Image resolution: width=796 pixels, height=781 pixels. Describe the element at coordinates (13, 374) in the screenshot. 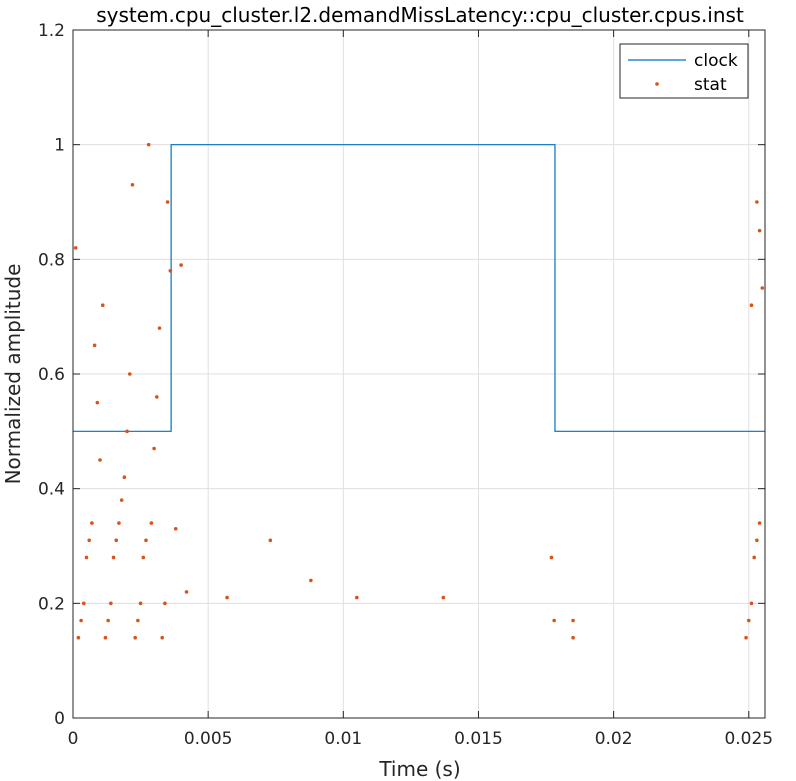

I see `y-axis-title: Normalized amplitude` at that location.